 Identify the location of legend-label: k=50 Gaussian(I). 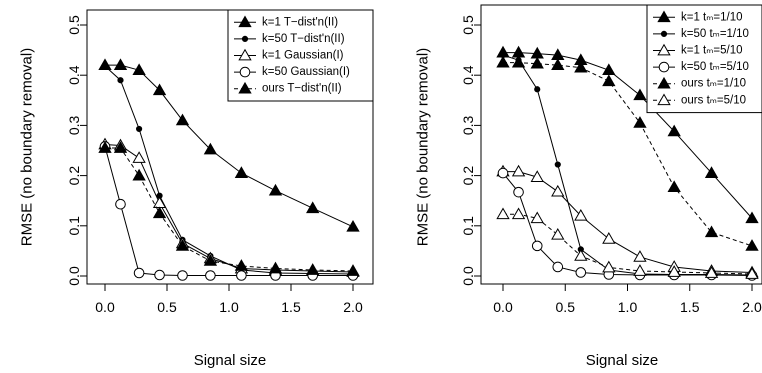
(306, 72).